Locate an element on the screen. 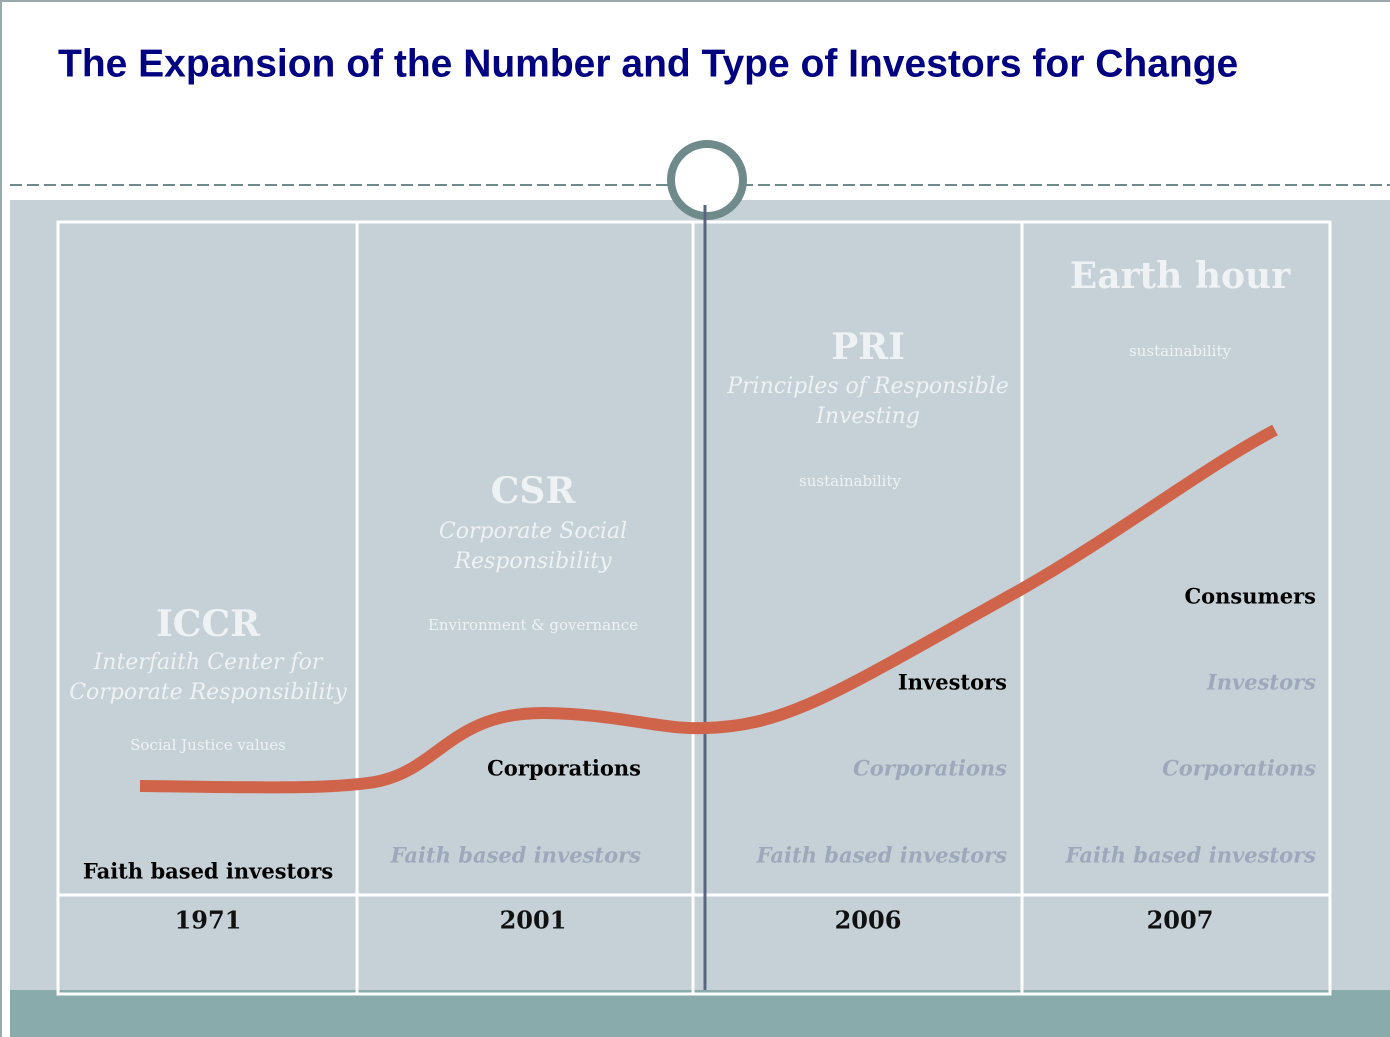 The height and width of the screenshot is (1037, 1390). column-subtitle: Responsibility is located at coordinates (532, 561).